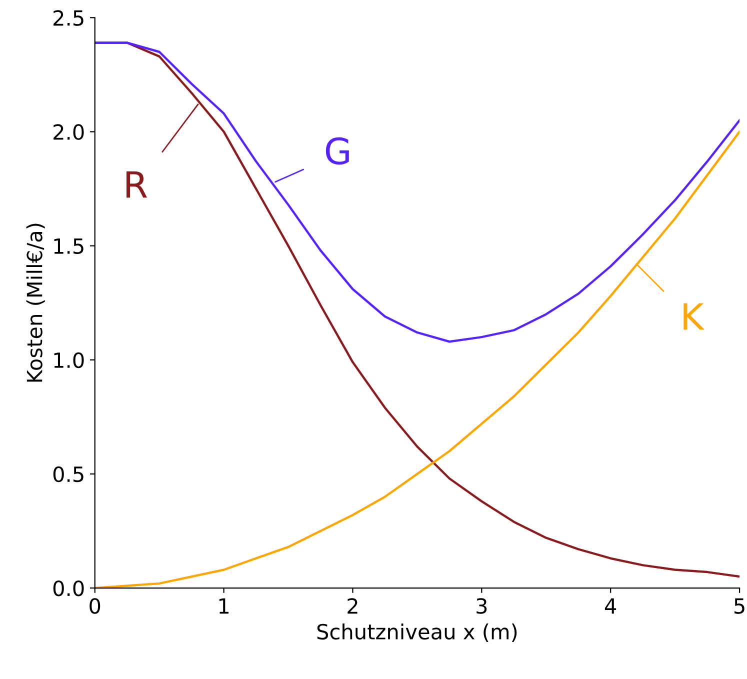  I want to click on y-axis-title: Kosten (Mill€/a), so click(35, 303).